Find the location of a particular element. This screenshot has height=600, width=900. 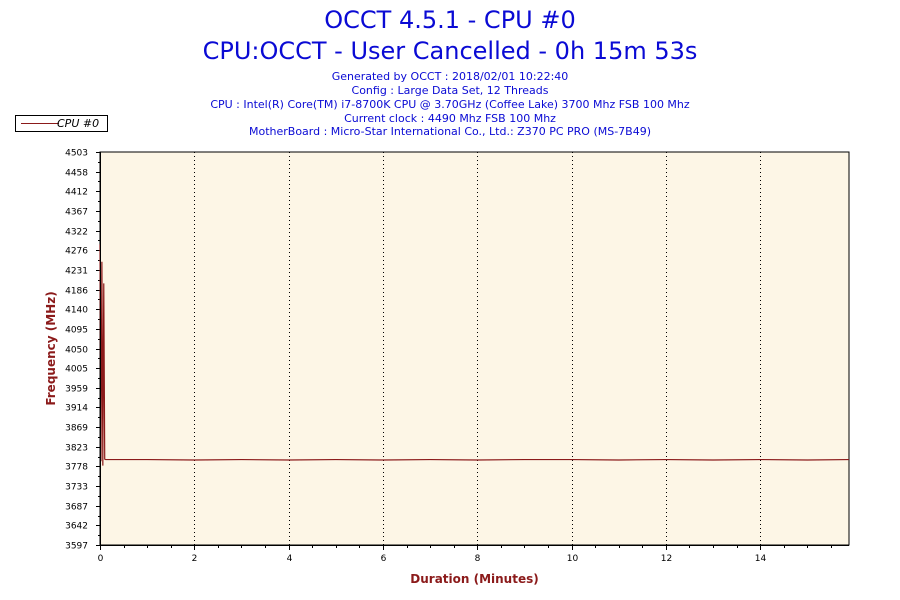

x-axis-ticks: 0 2 4 6 8 10 12 14 is located at coordinates (465, 554).